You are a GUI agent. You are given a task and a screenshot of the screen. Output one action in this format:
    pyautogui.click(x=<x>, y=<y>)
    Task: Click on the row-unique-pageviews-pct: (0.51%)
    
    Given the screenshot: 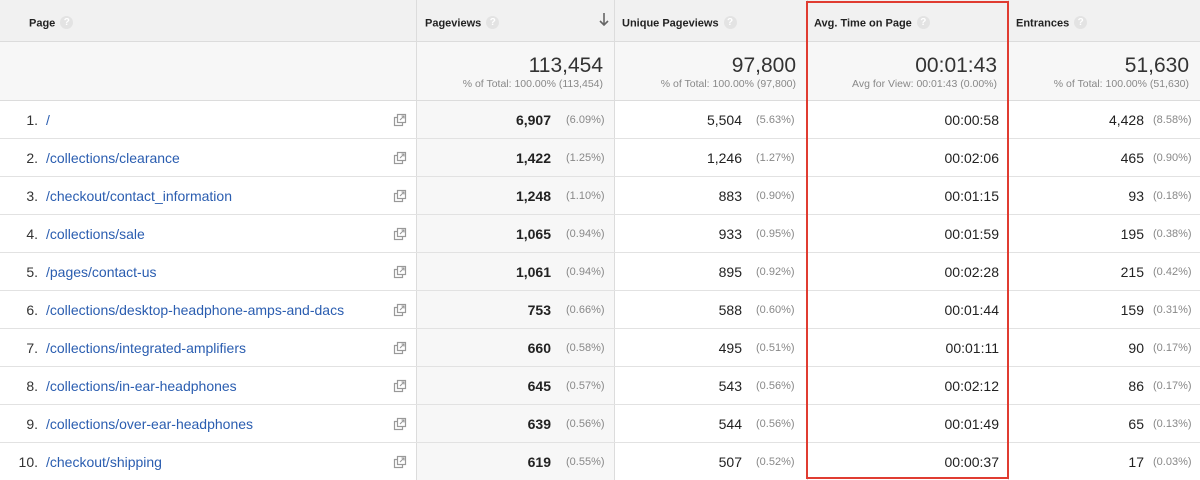 What is the action you would take?
    pyautogui.click(x=775, y=348)
    